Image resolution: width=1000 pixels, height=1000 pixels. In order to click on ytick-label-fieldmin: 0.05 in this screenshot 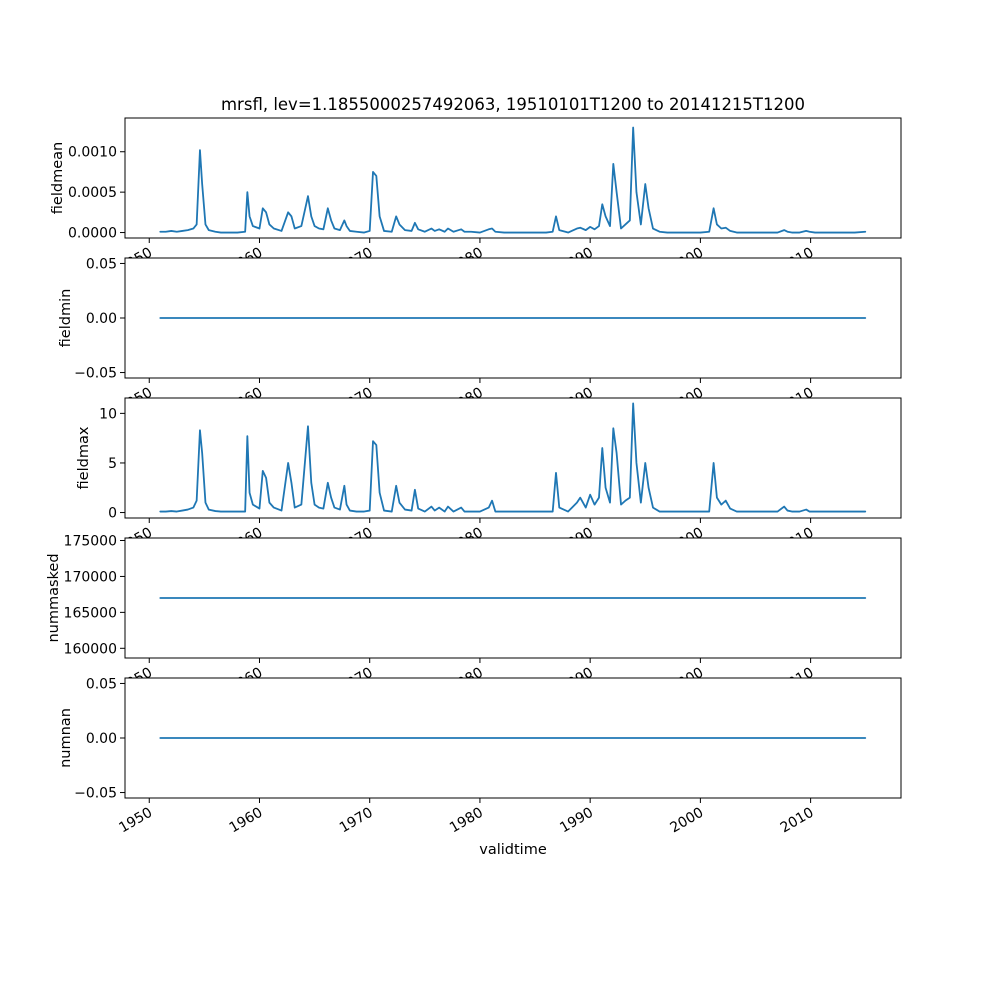, I will do `click(101, 264)`.